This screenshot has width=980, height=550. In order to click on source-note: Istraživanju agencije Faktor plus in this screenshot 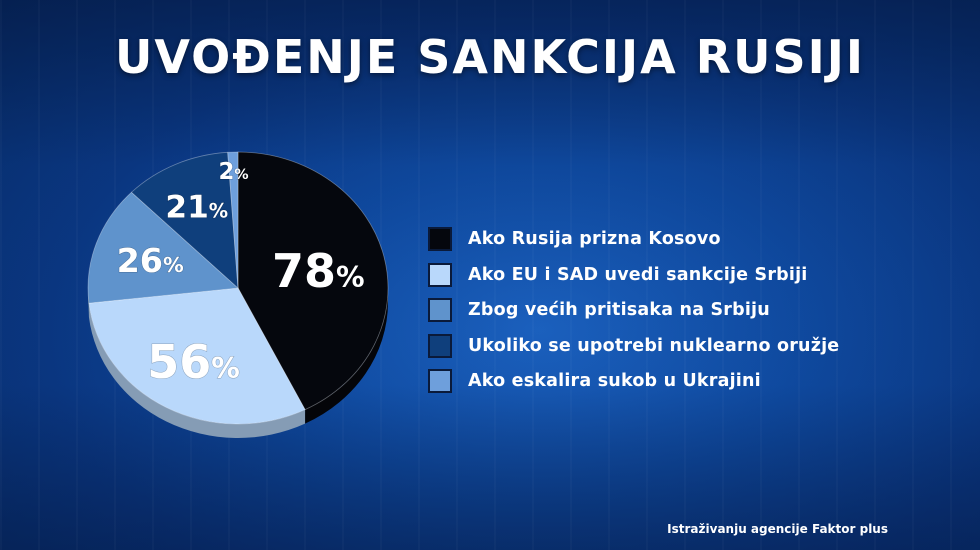, I will do `click(777, 529)`.